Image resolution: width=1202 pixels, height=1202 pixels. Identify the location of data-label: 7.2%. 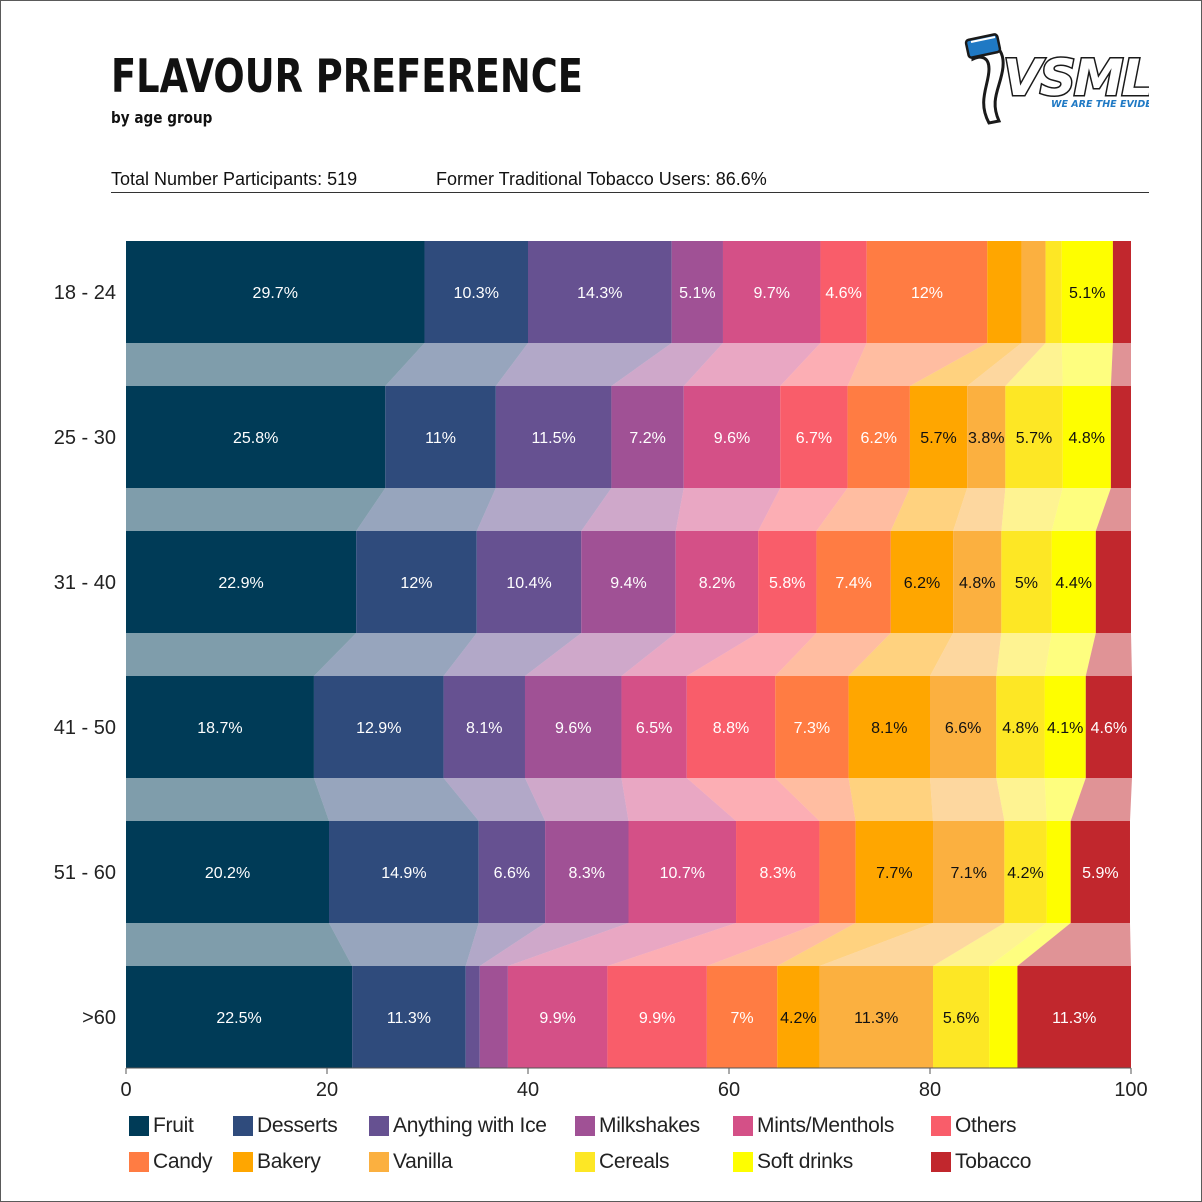
(647, 438).